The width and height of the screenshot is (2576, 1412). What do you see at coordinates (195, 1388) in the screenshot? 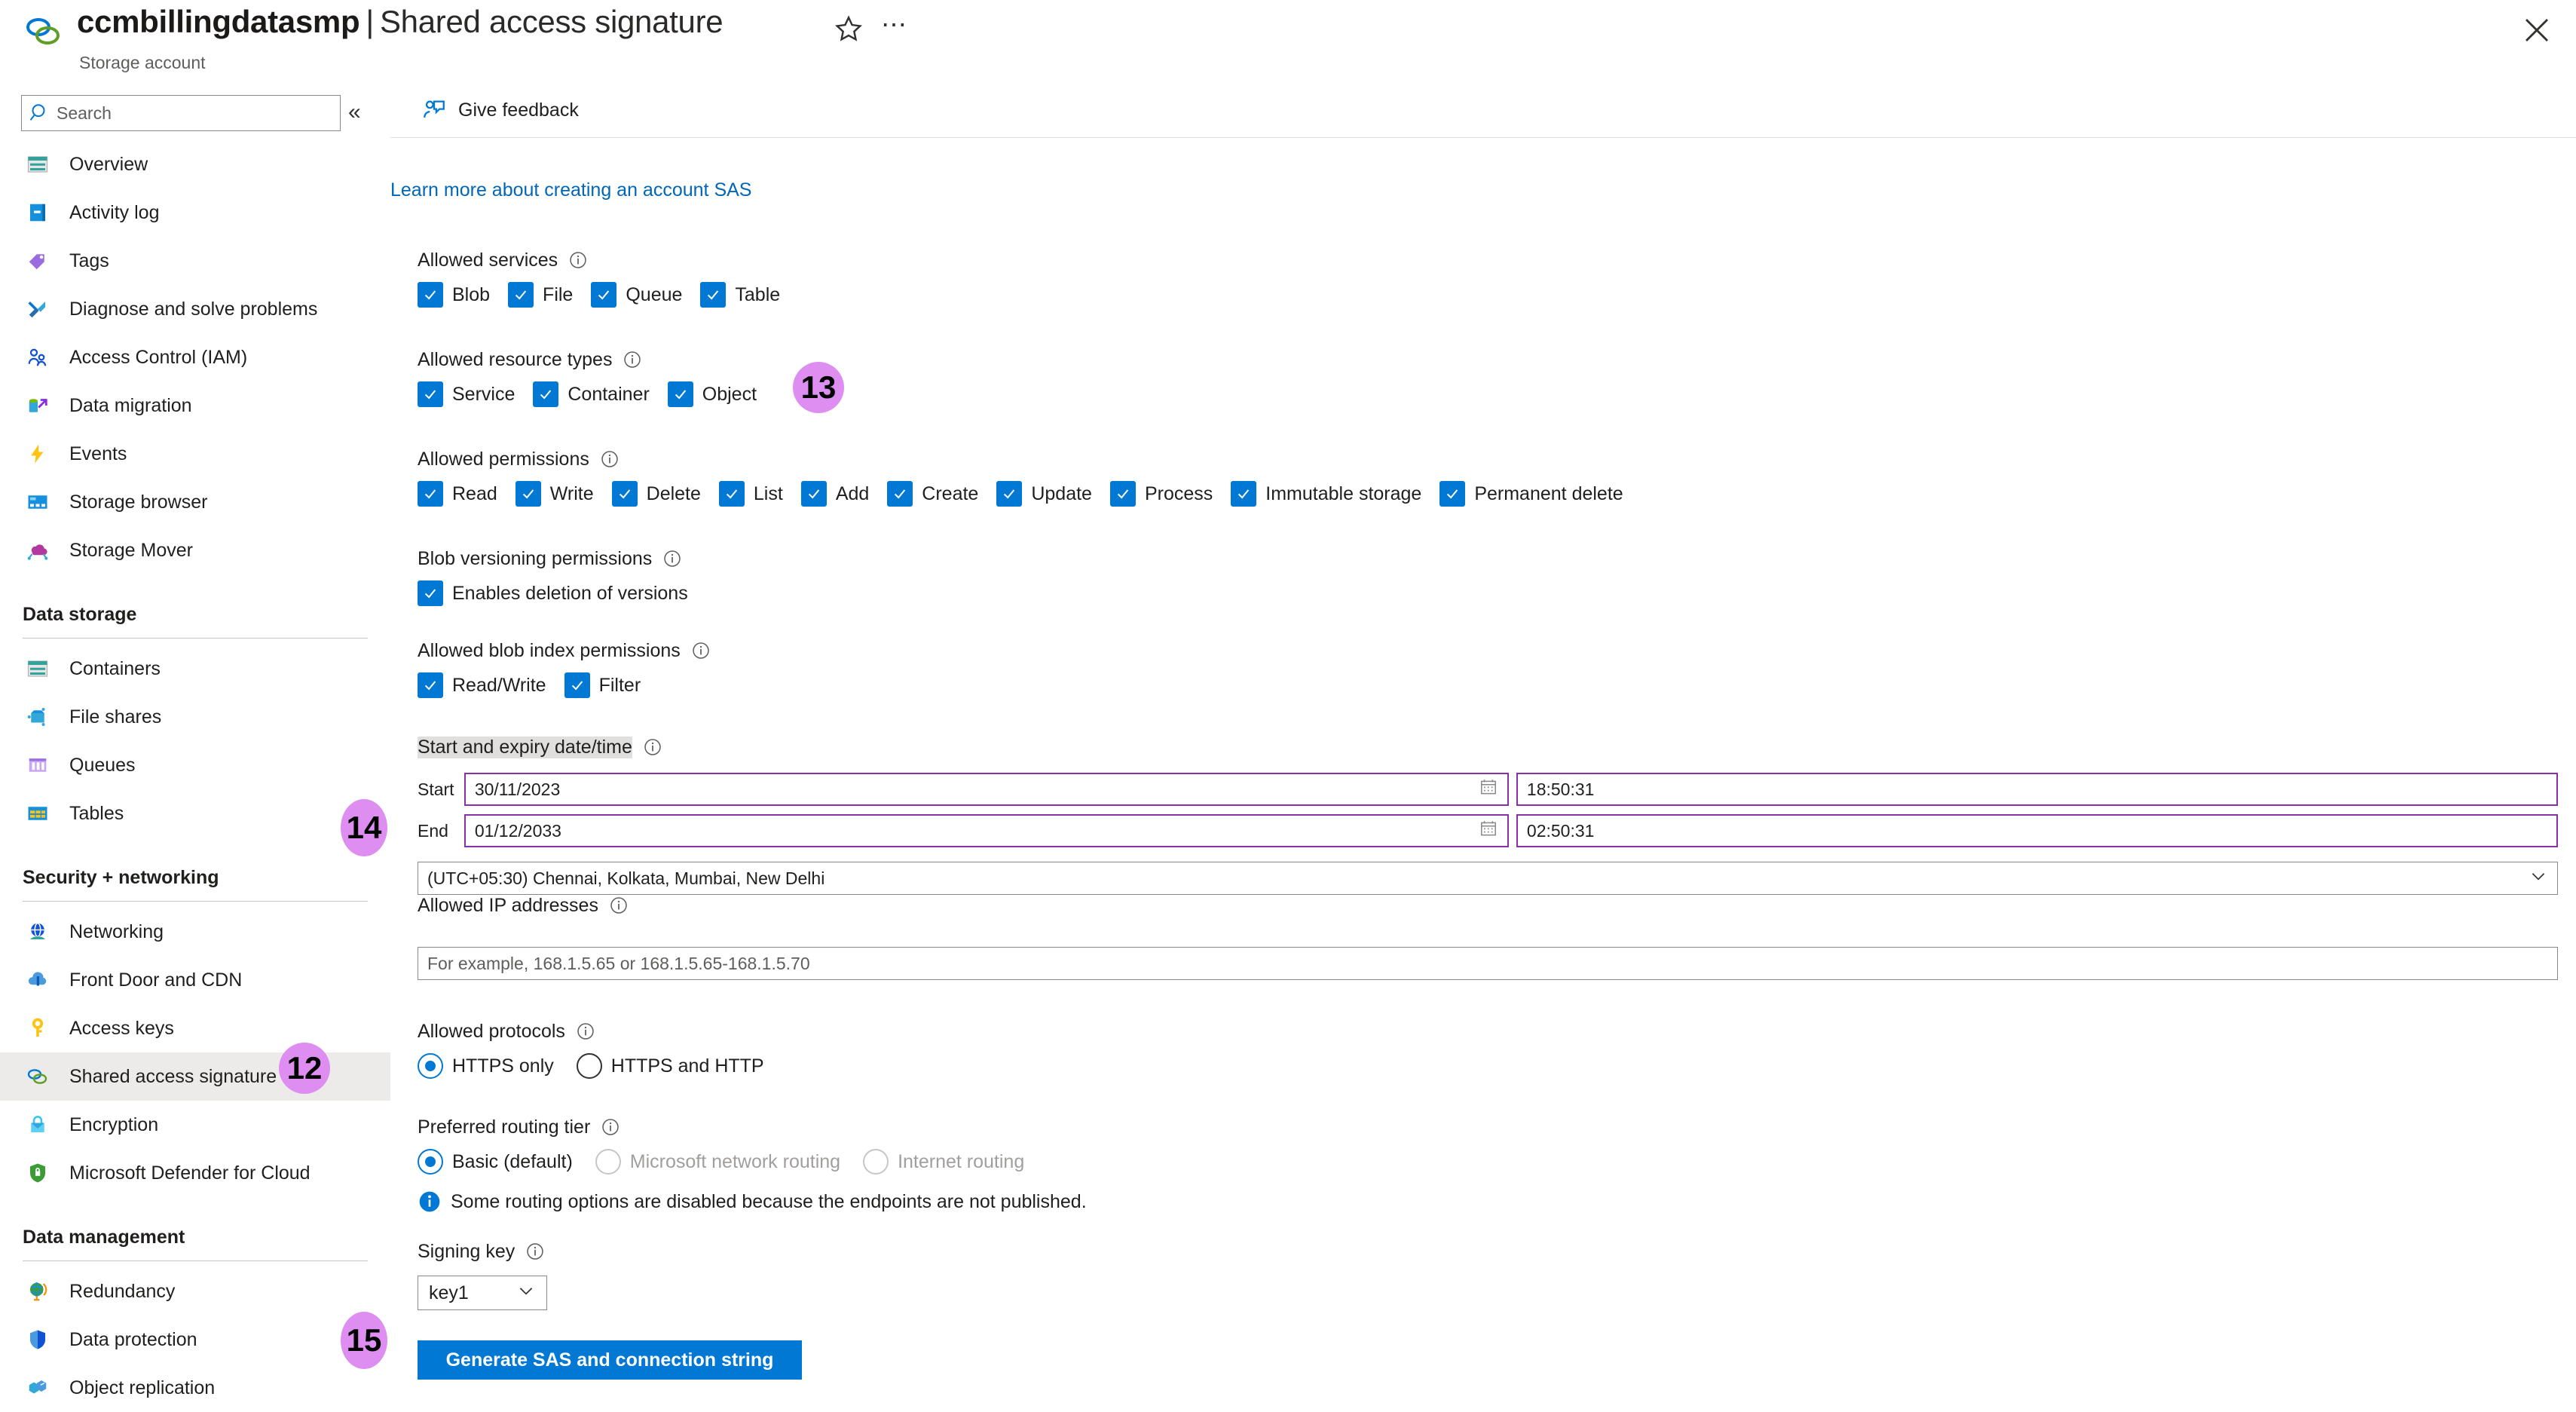
I see `sidebar-item-object-replication: Object replication` at bounding box center [195, 1388].